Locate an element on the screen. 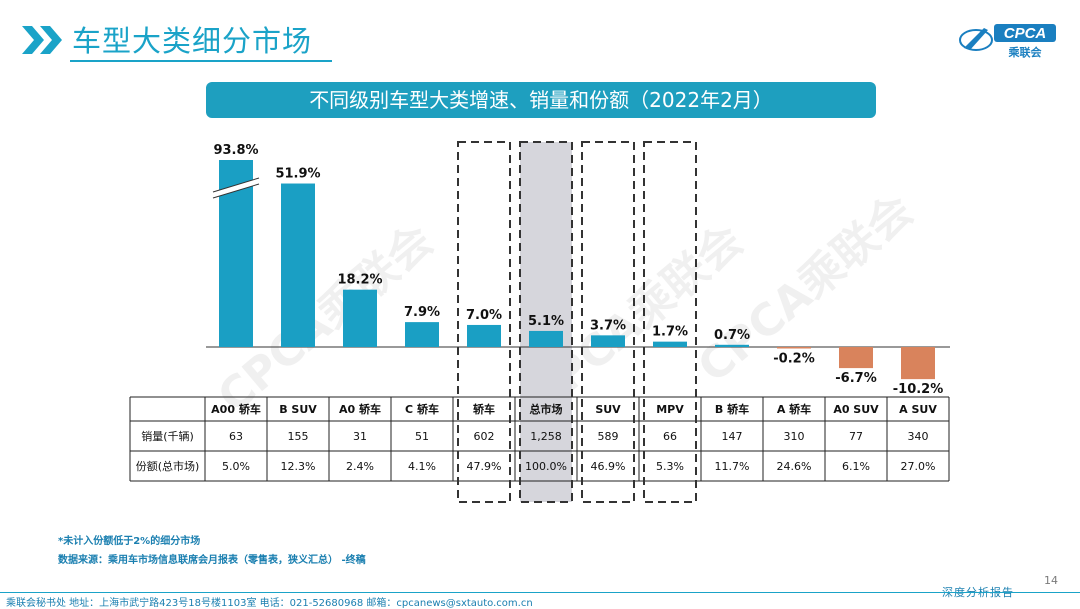  category-label: 总市场 is located at coordinates (546, 409).